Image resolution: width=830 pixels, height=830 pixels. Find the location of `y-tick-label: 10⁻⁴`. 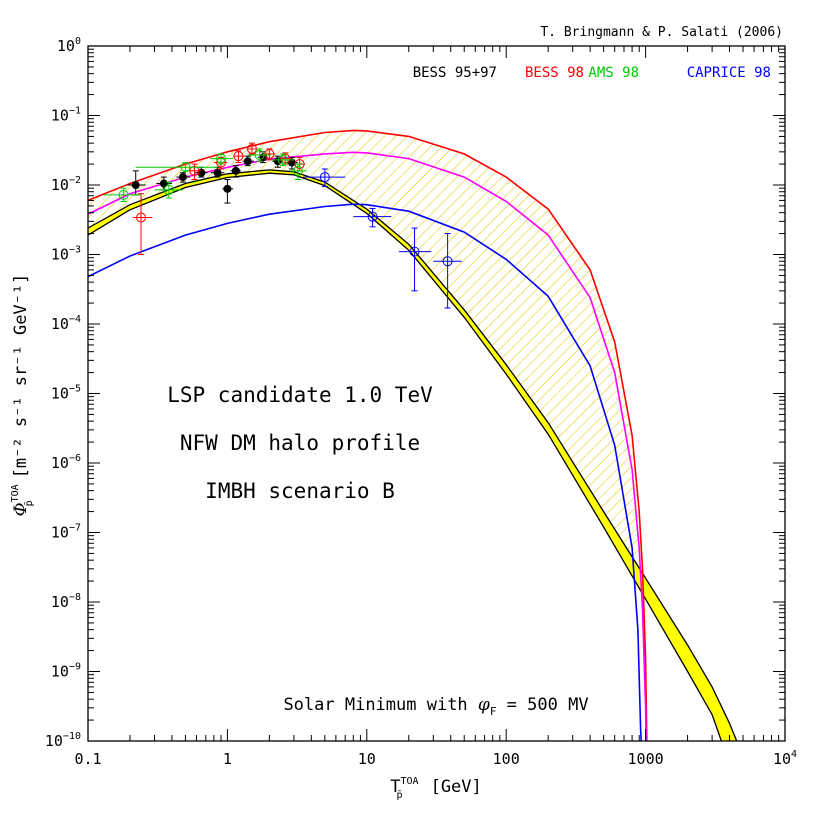

y-tick-label: 10⁻⁴ is located at coordinates (66, 323).